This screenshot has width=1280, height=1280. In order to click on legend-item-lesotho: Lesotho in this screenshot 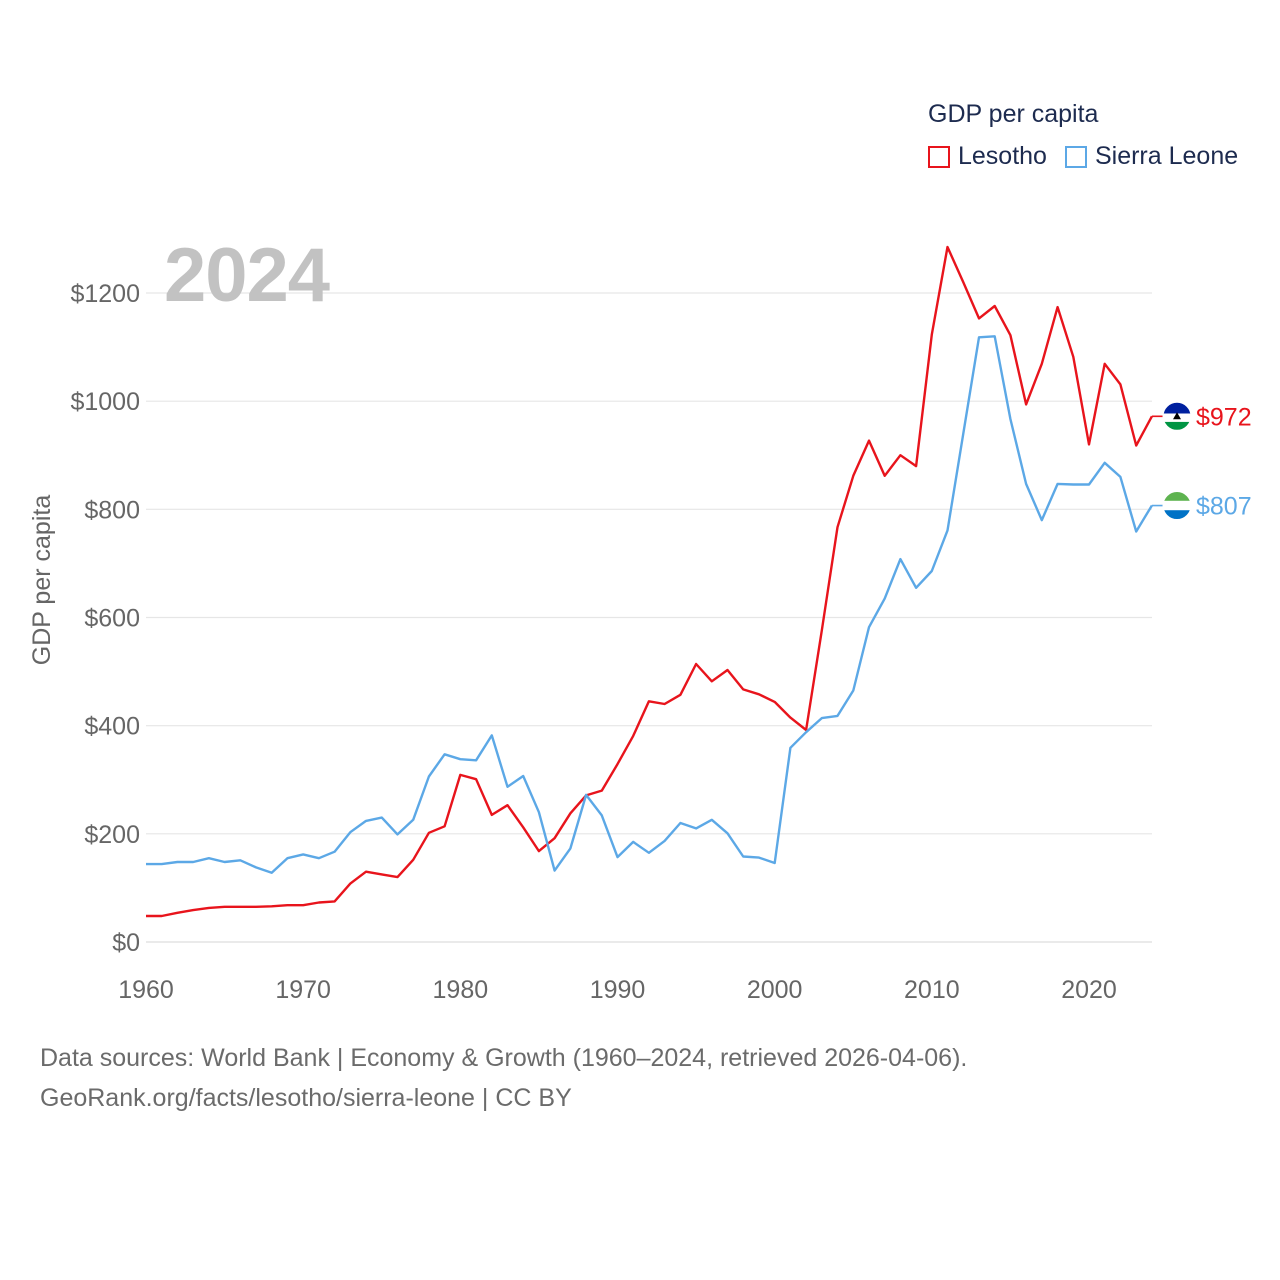, I will do `click(987, 156)`.